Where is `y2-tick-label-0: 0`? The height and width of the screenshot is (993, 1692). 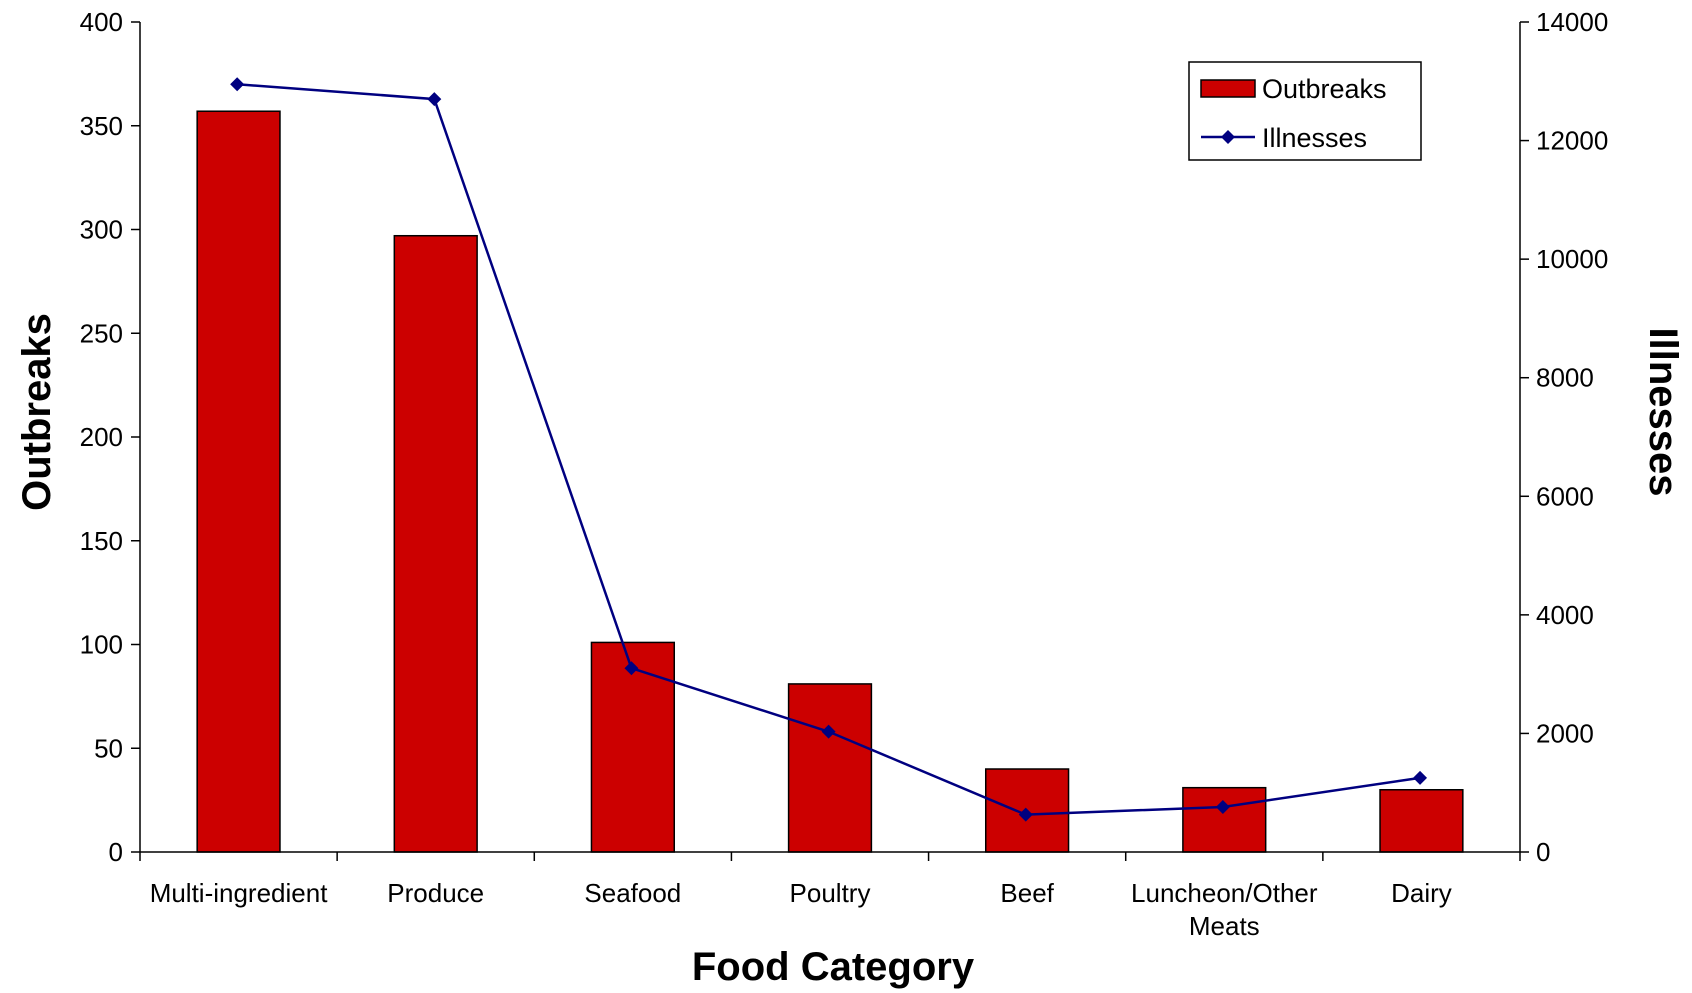 y2-tick-label-0: 0 is located at coordinates (1543, 852).